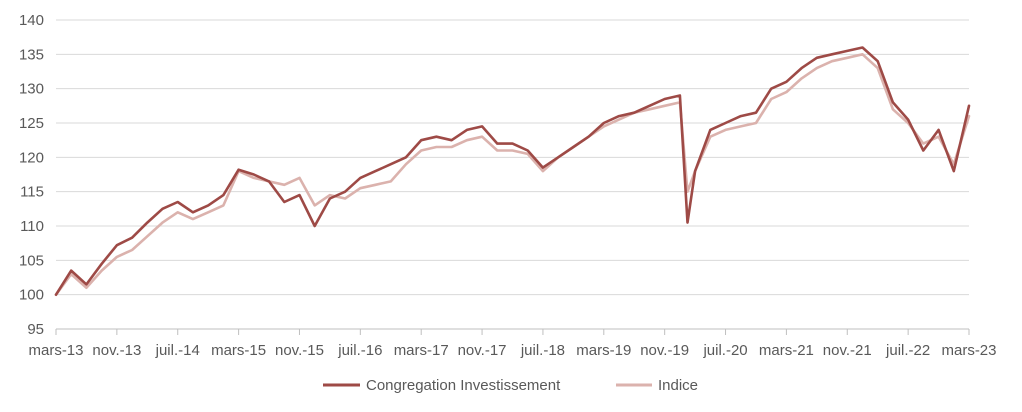 The height and width of the screenshot is (412, 1022). I want to click on x-tick-label: nov.-13, so click(116, 350).